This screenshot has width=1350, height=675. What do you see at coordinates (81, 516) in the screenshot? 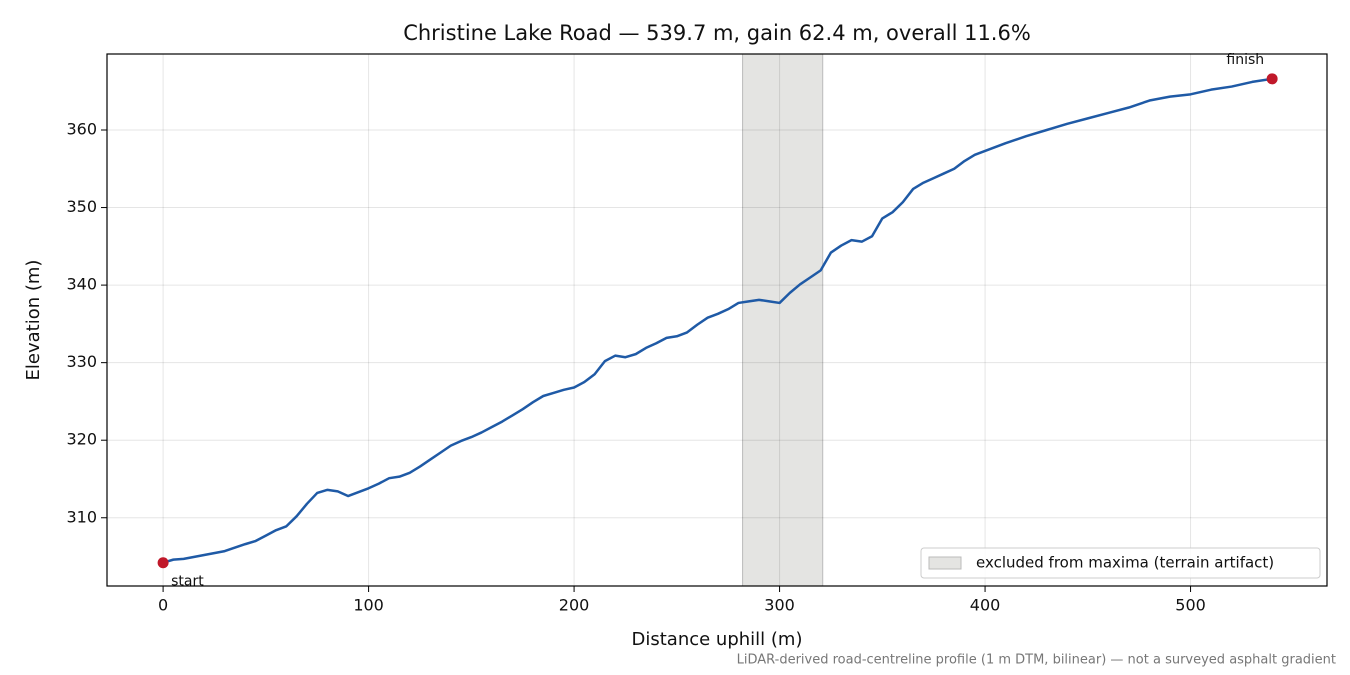
I see `y-tick-label: 310` at bounding box center [81, 516].